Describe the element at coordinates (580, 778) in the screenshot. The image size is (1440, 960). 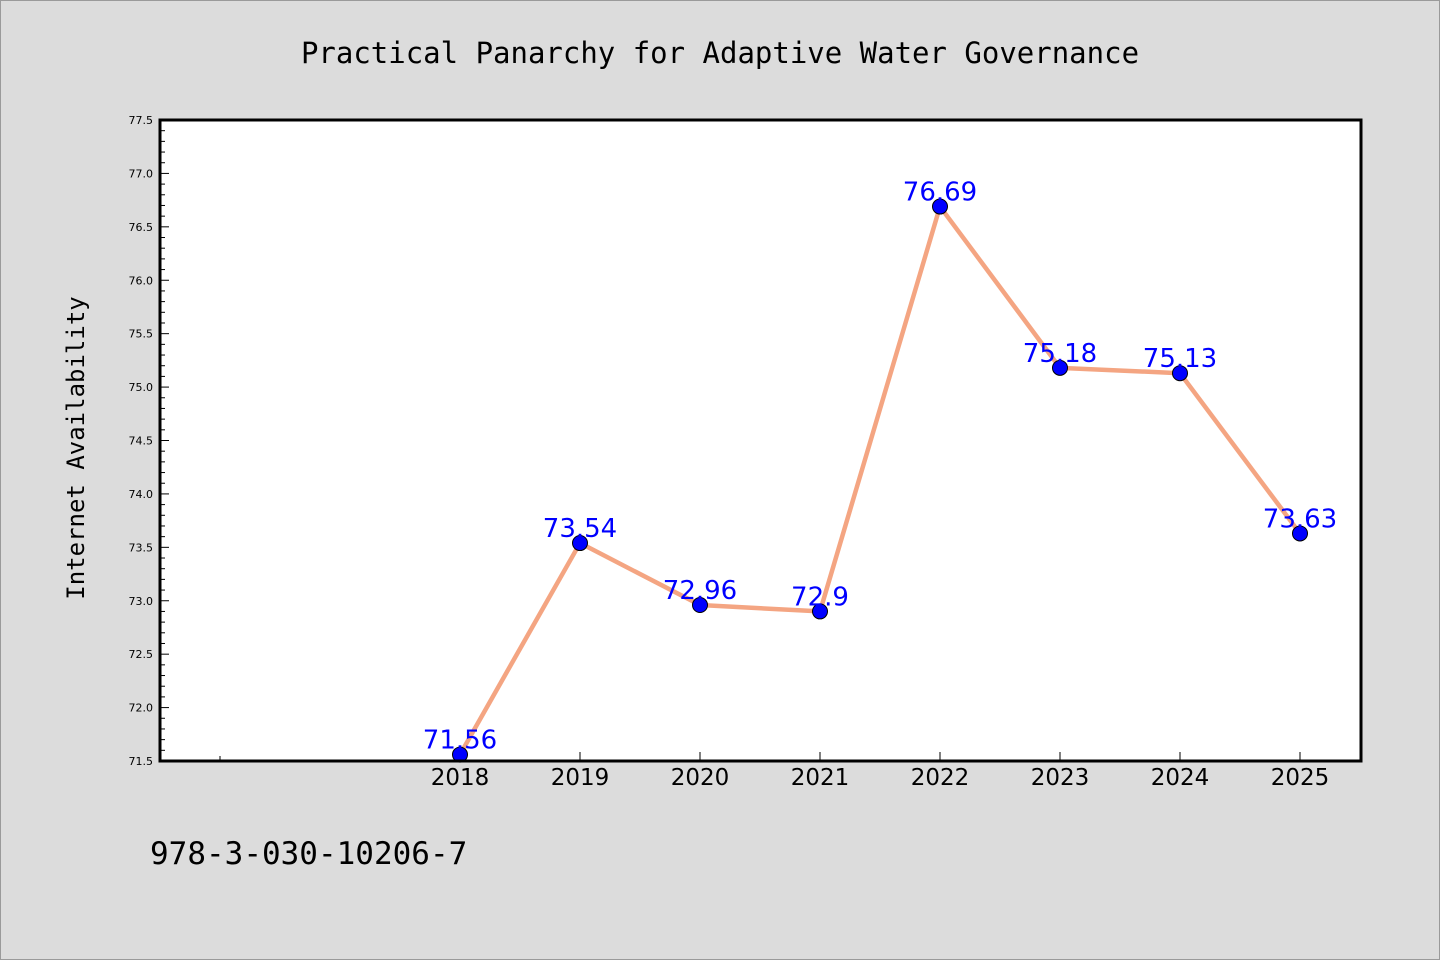
I see `x-tick-label: 2019` at that location.